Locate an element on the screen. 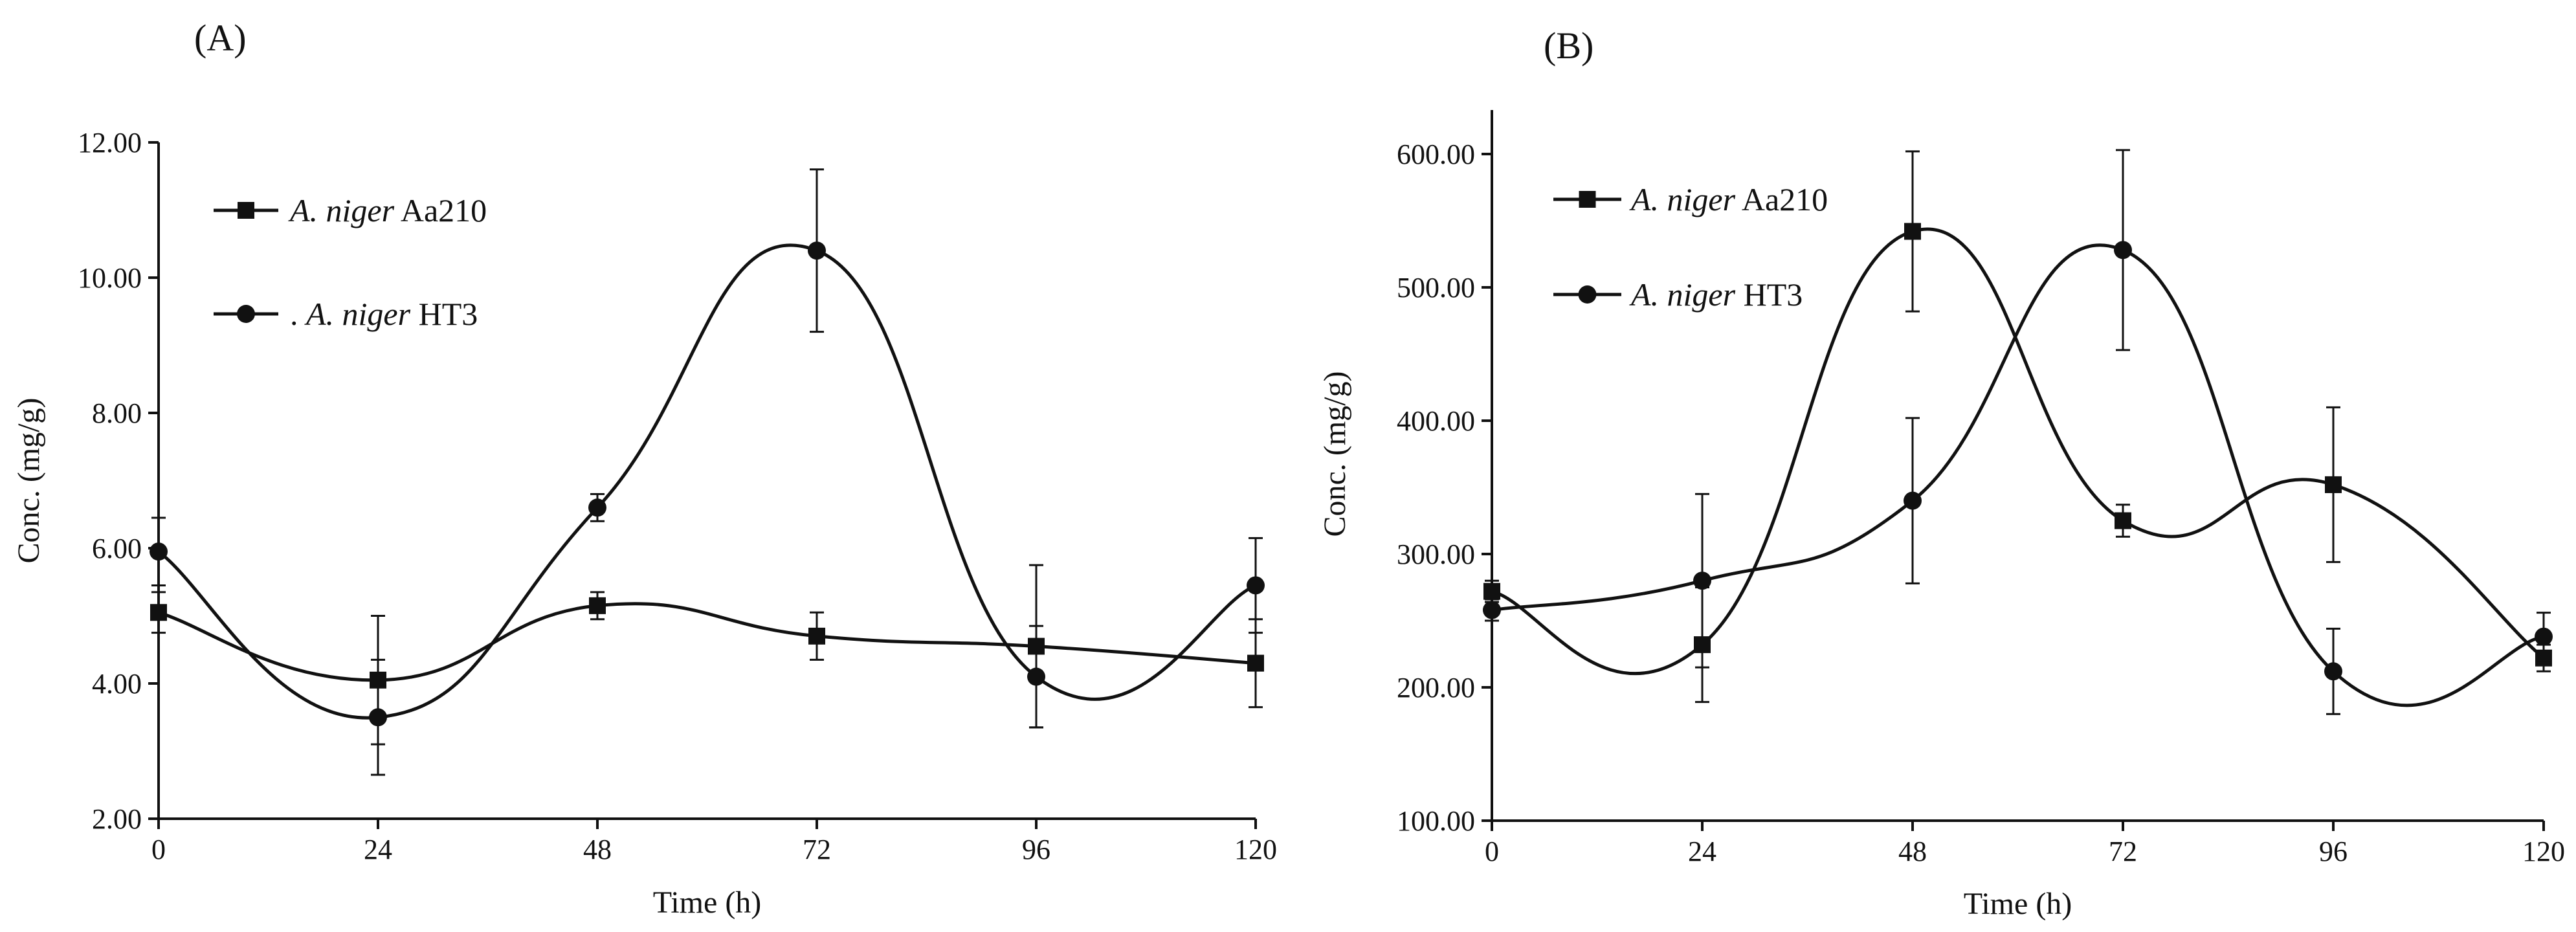 The width and height of the screenshot is (2576, 932). legend-entry: A. niger HT3 is located at coordinates (1678, 294).